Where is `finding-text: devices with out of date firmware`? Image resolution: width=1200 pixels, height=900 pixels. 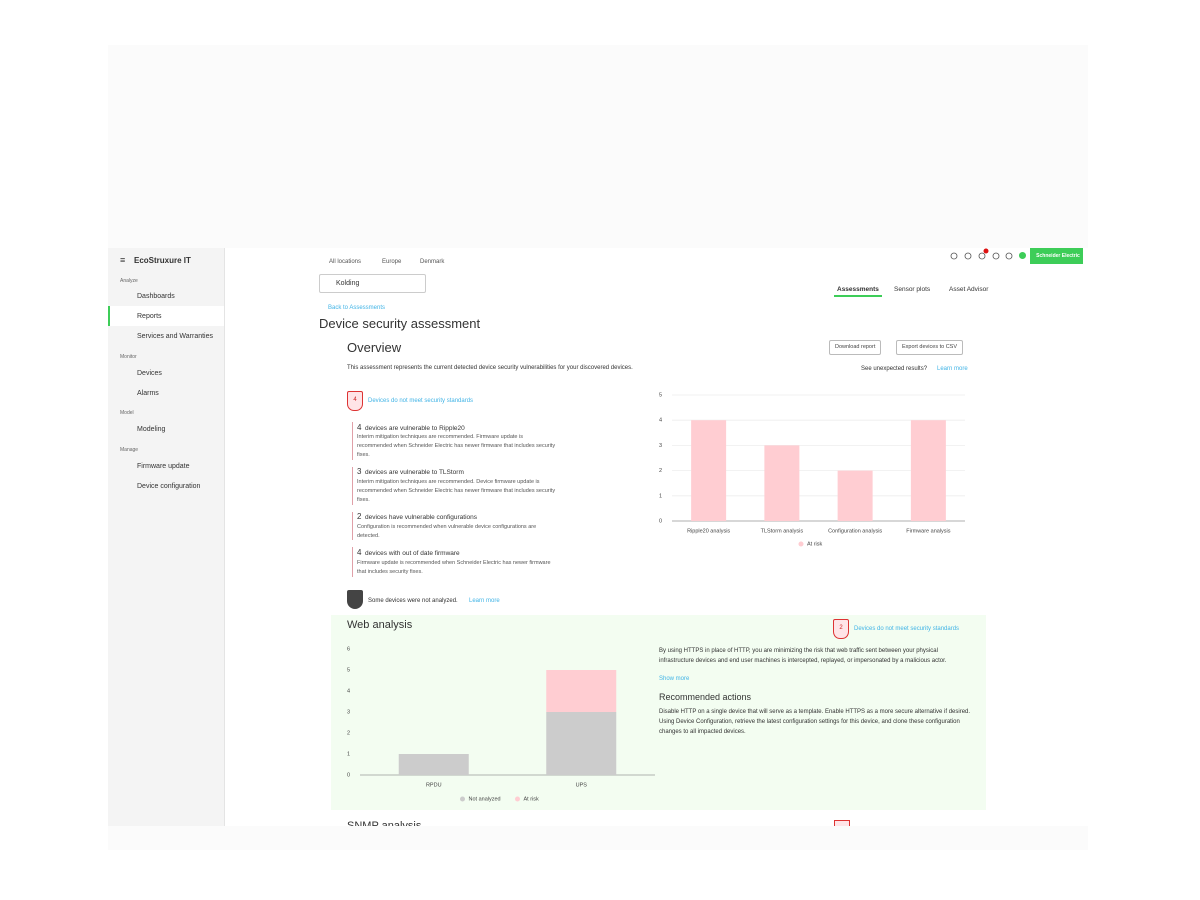 finding-text: devices with out of date firmware is located at coordinates (412, 553).